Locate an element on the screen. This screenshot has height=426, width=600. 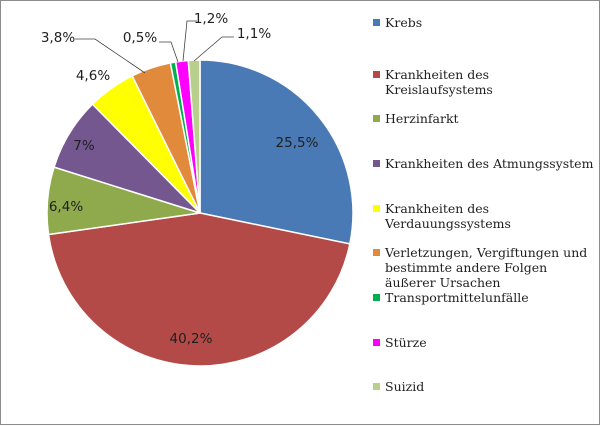
legend-label-atmungssystem: Krankheiten des Atmungssystem is located at coordinates (489, 163).